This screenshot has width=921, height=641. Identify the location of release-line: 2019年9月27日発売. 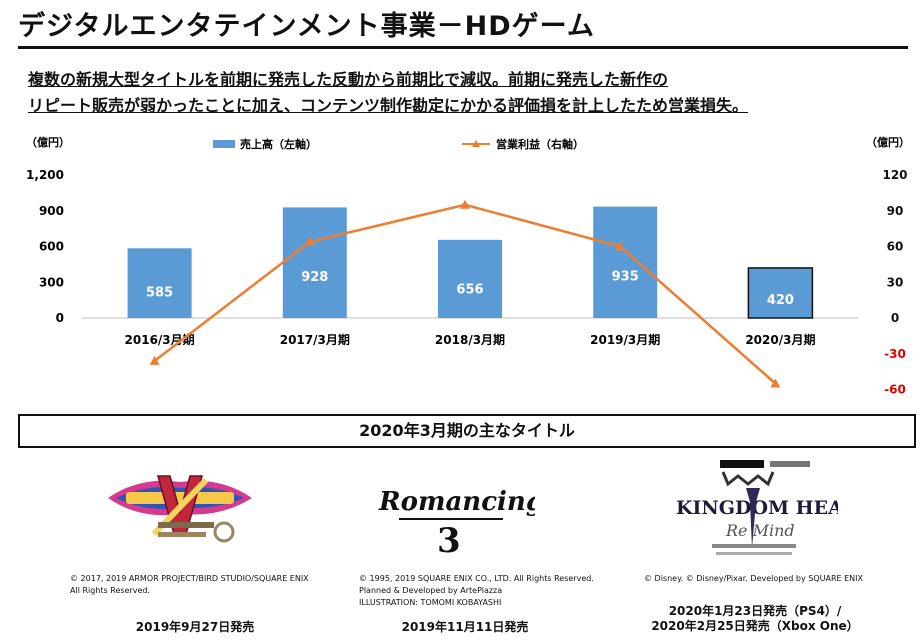
(195, 627).